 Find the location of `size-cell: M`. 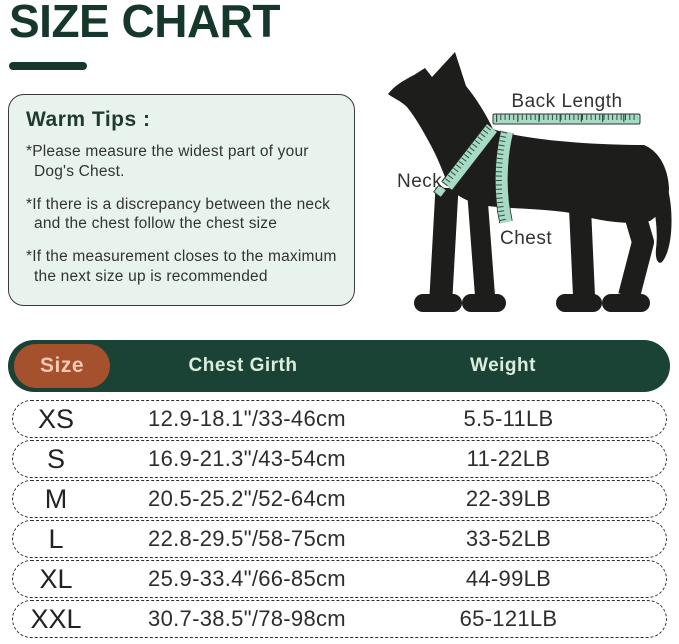

size-cell: M is located at coordinates (56, 498).